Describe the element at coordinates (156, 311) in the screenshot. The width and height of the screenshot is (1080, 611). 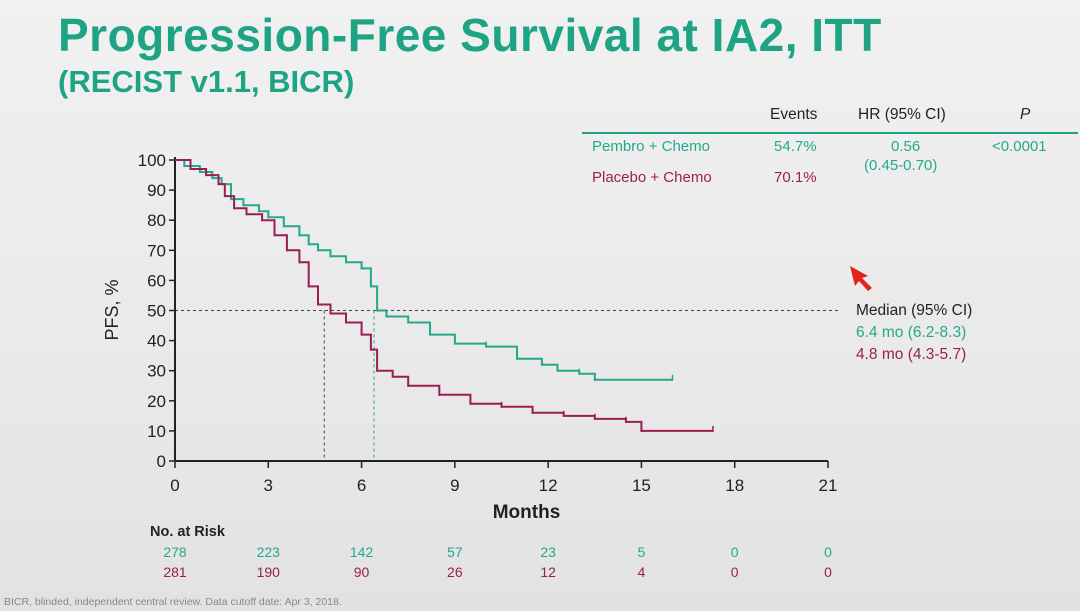
I see `y-tick-label: 50` at that location.